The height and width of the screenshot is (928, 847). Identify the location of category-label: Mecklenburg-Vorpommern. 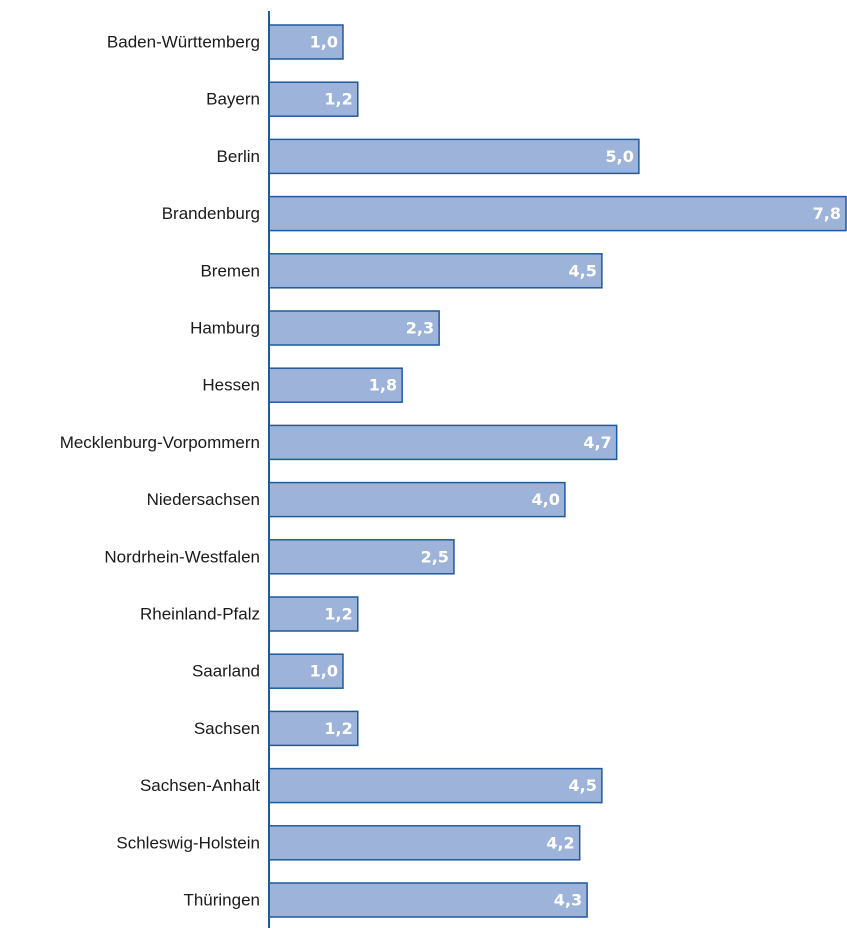
(160, 442).